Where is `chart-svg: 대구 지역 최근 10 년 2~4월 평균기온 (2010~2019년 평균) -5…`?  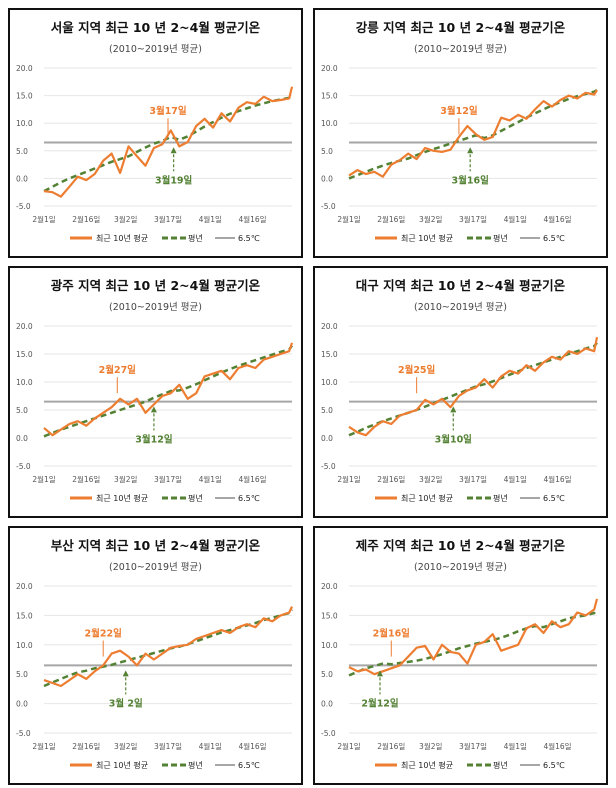
chart-svg: 대구 지역 최근 10 년 2~4월 평균기온 (2010~2019년 평균) -5… is located at coordinates (460, 390).